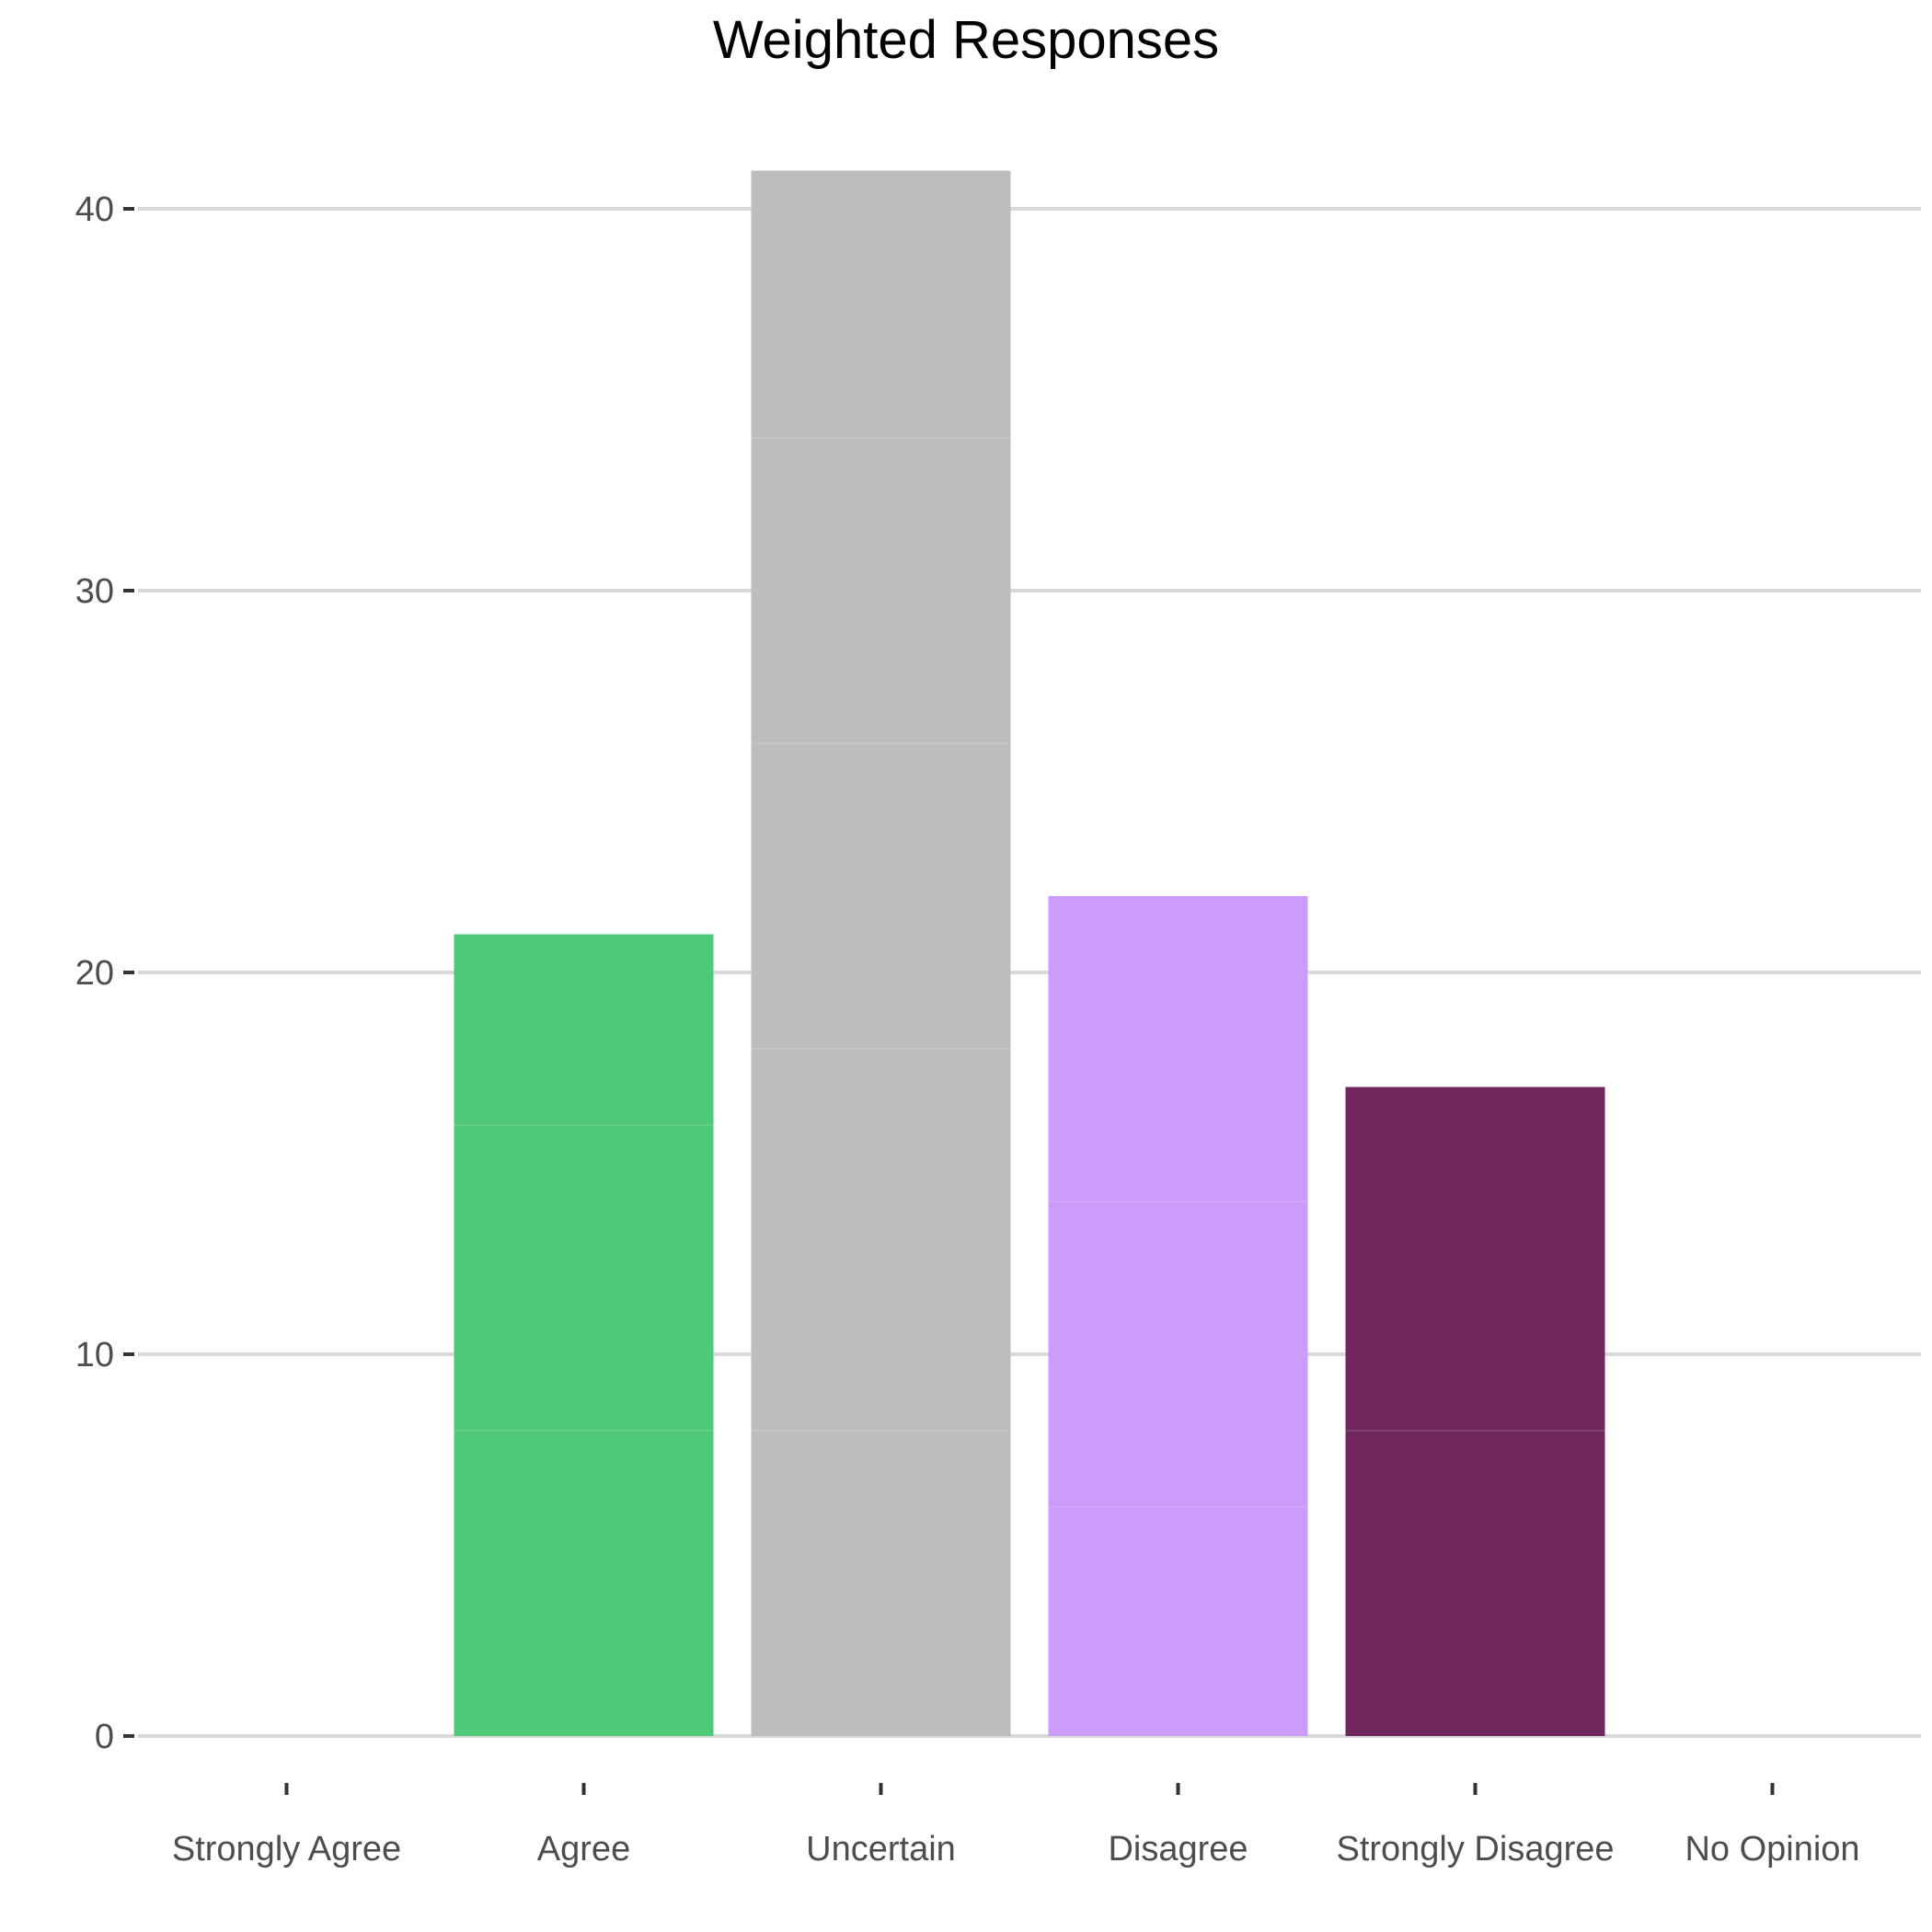  I want to click on x-tick-label-3: Disagree, so click(1178, 1849).